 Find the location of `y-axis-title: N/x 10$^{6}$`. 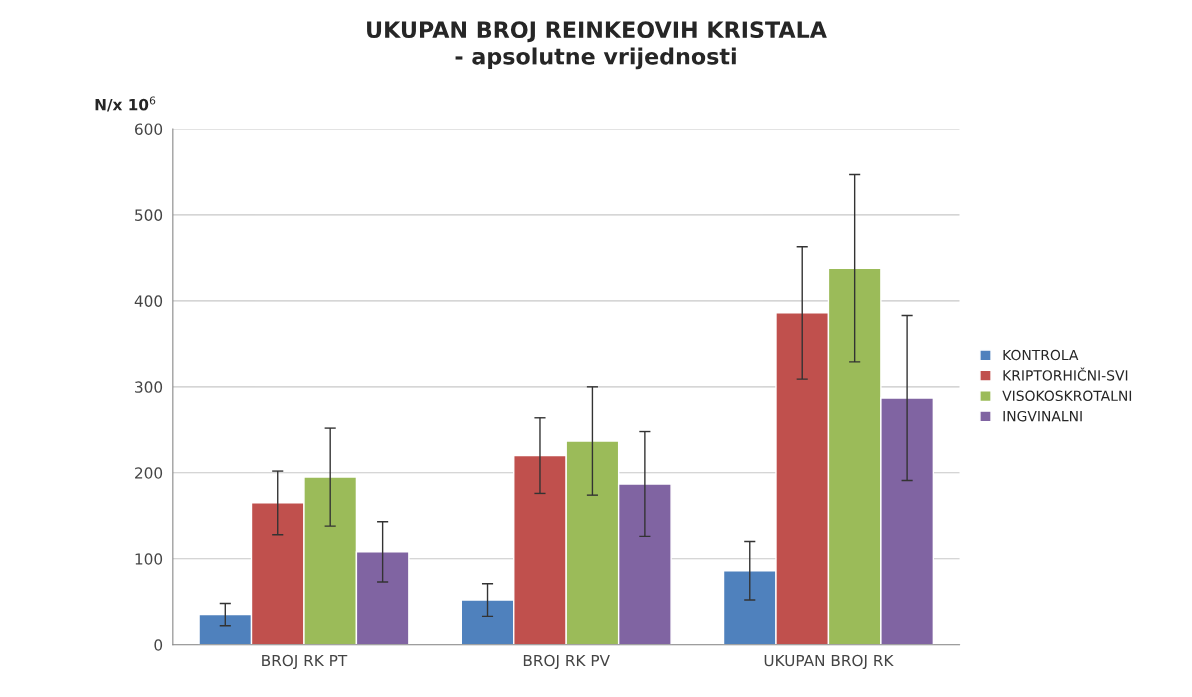

y-axis-title: N/x 10$^{6}$ is located at coordinates (125, 104).